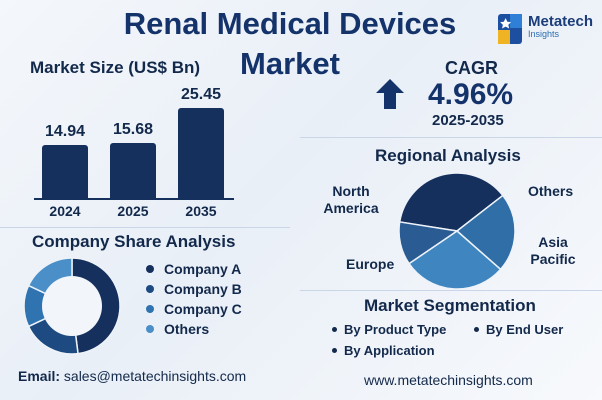  Describe the element at coordinates (450, 305) in the screenshot. I see `segmentation-heading: Market Segmentation` at that location.